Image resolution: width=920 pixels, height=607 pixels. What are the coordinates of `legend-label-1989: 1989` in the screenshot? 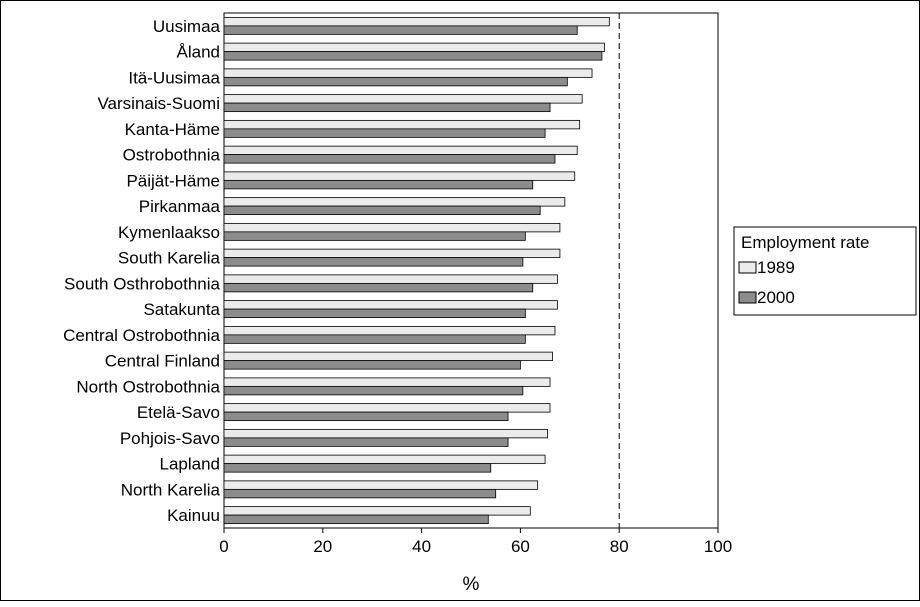 It's located at (776, 267).